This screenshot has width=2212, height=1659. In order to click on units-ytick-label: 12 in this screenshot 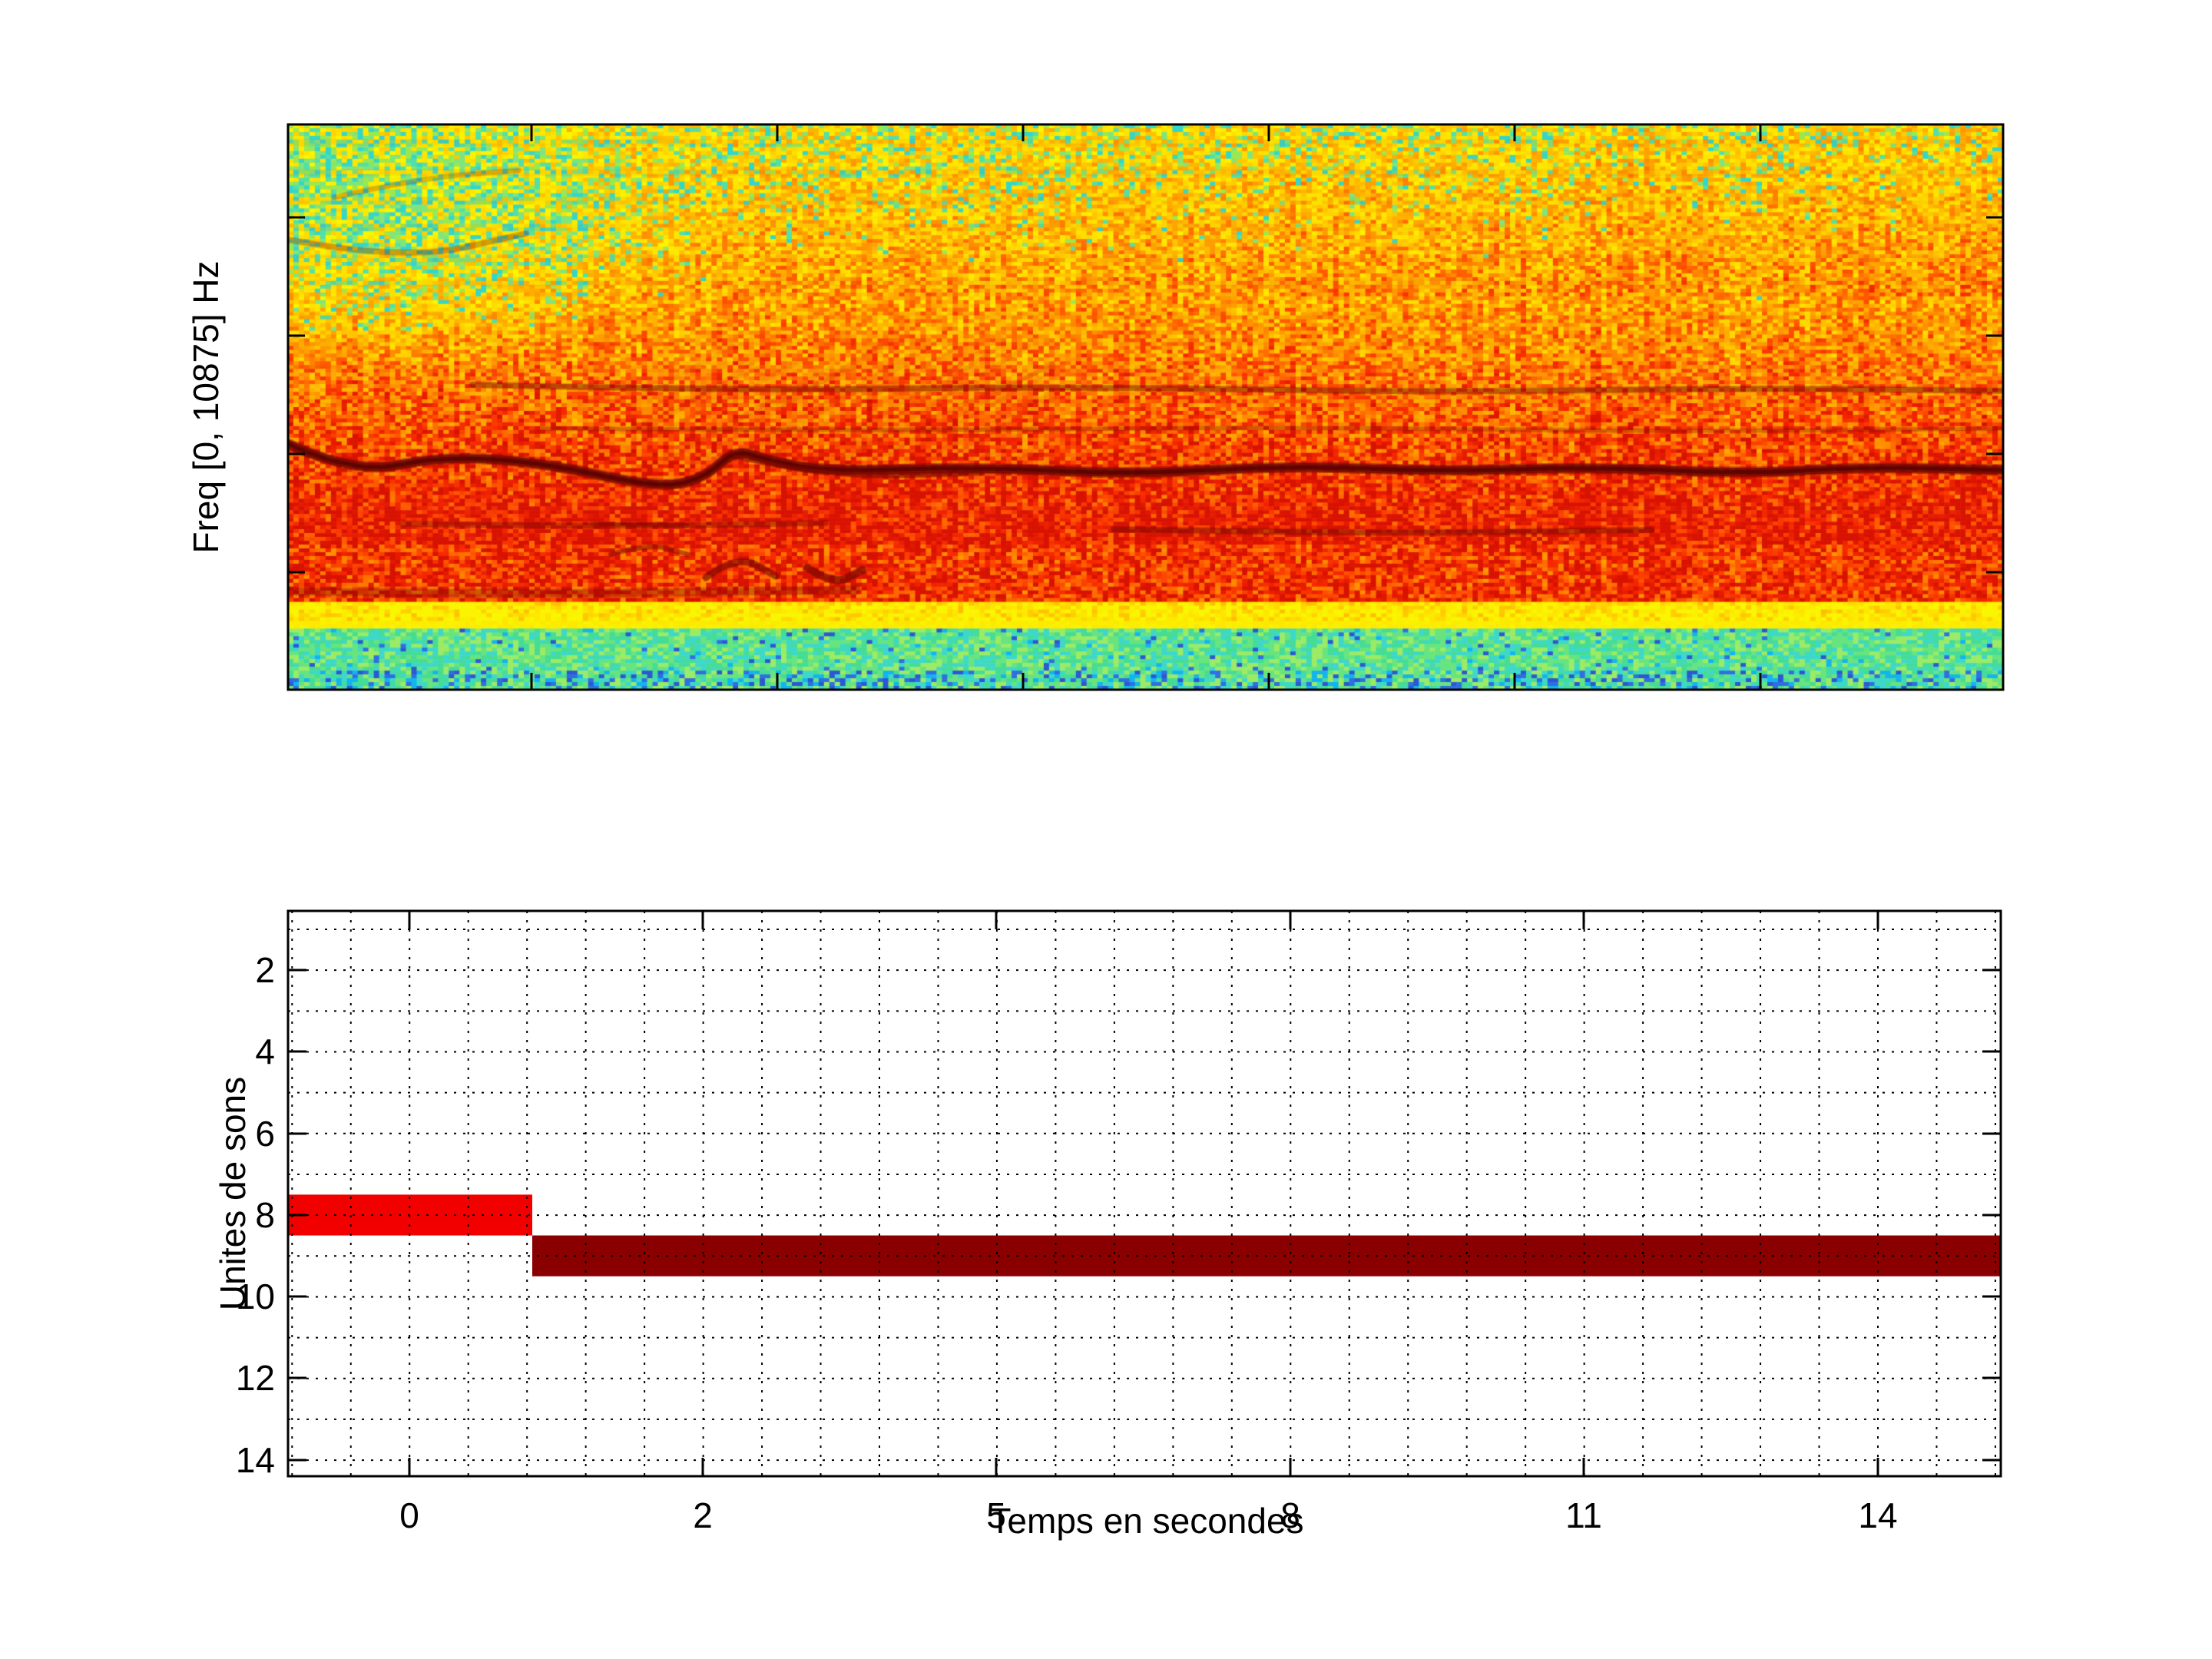, I will do `click(255, 1378)`.